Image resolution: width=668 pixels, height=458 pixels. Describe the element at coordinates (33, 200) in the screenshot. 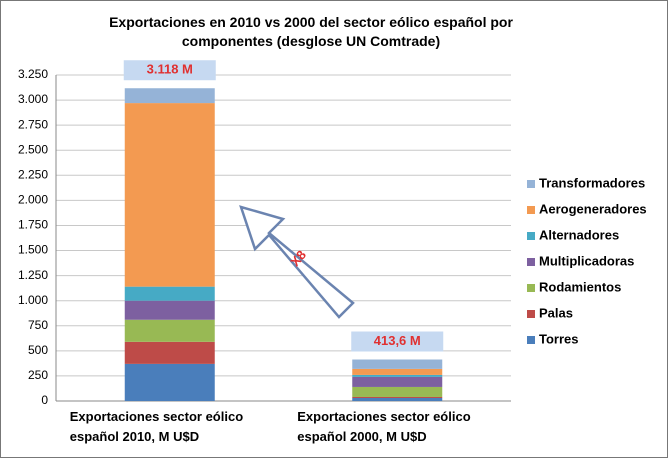

I see `y-tick-label: 2.000` at that location.